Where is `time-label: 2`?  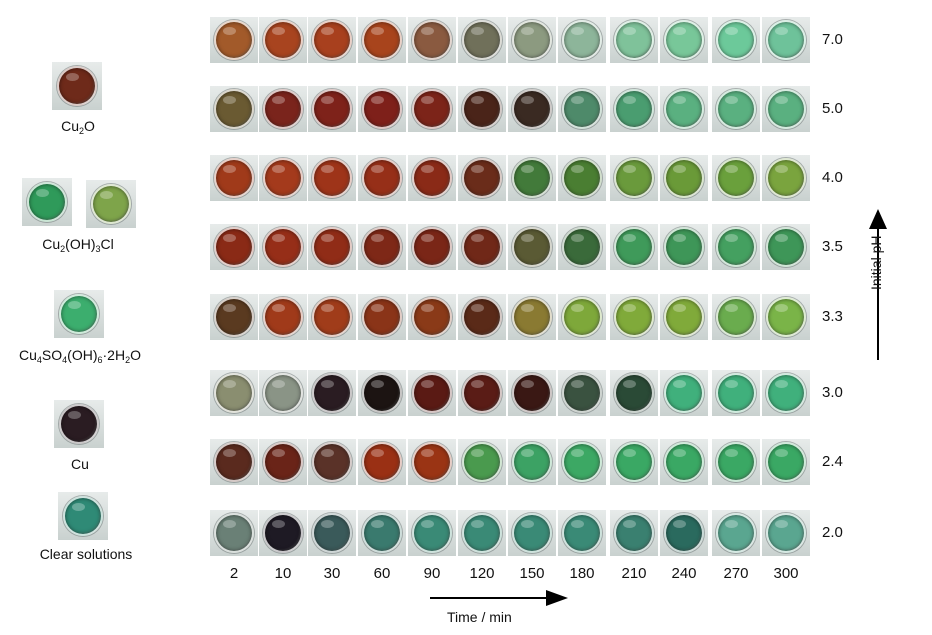 time-label: 2 is located at coordinates (234, 573).